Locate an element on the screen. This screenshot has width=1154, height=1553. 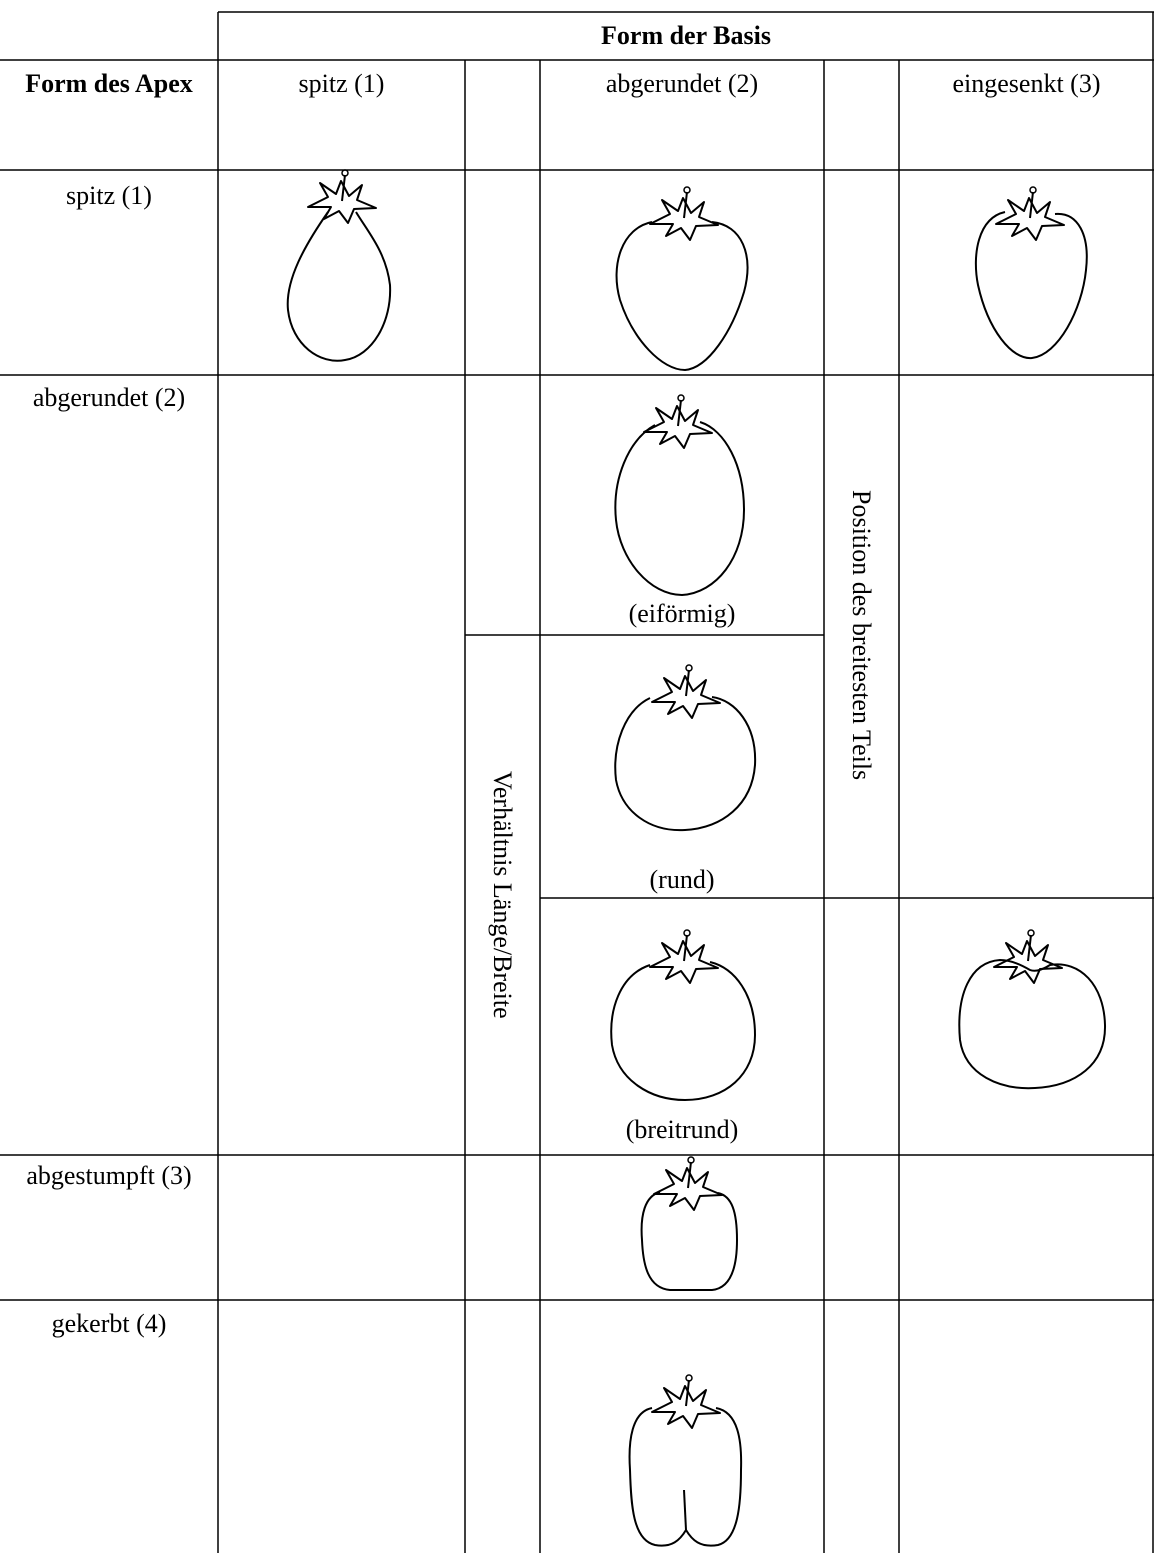
fruit-spitz-spitz is located at coordinates (339, 265).